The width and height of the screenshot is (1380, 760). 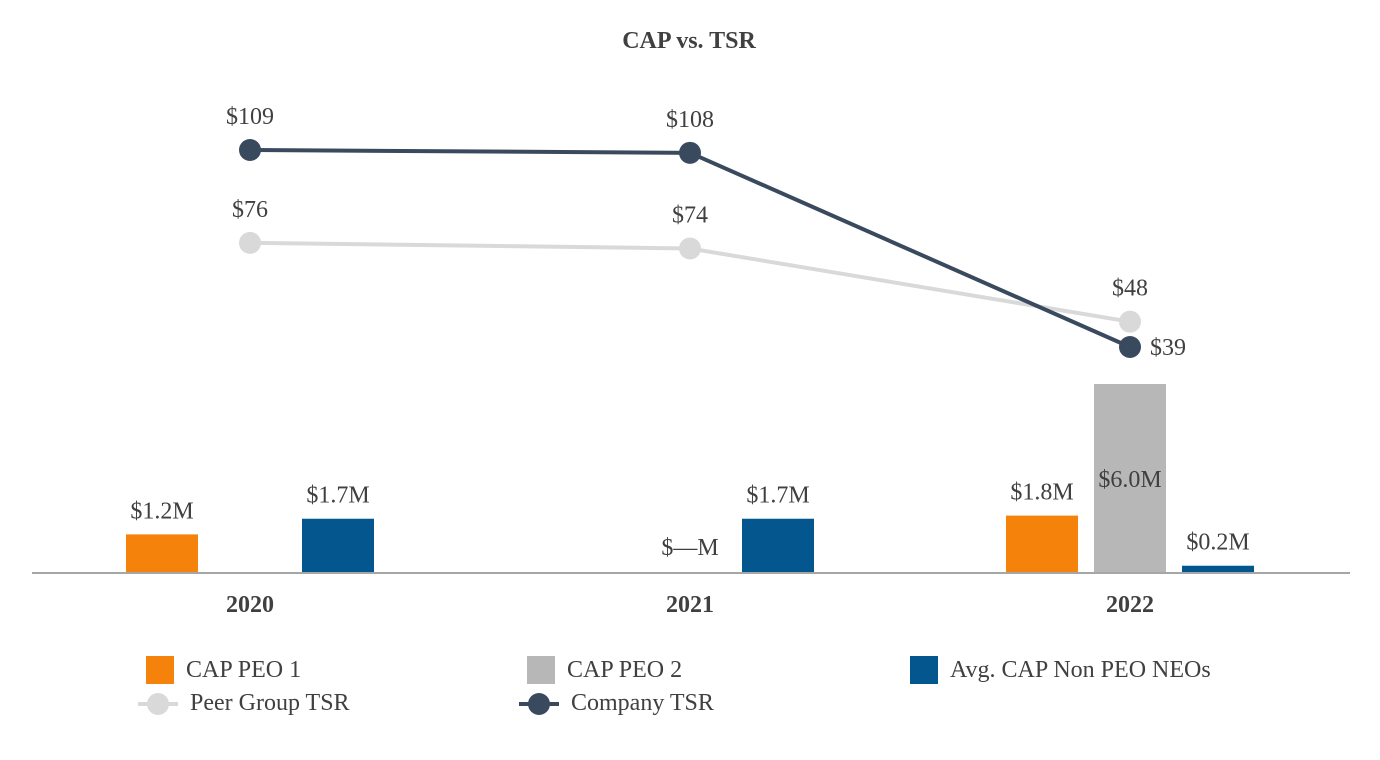 What do you see at coordinates (250, 242) in the screenshot?
I see `point-peer-group-tsr-2020` at bounding box center [250, 242].